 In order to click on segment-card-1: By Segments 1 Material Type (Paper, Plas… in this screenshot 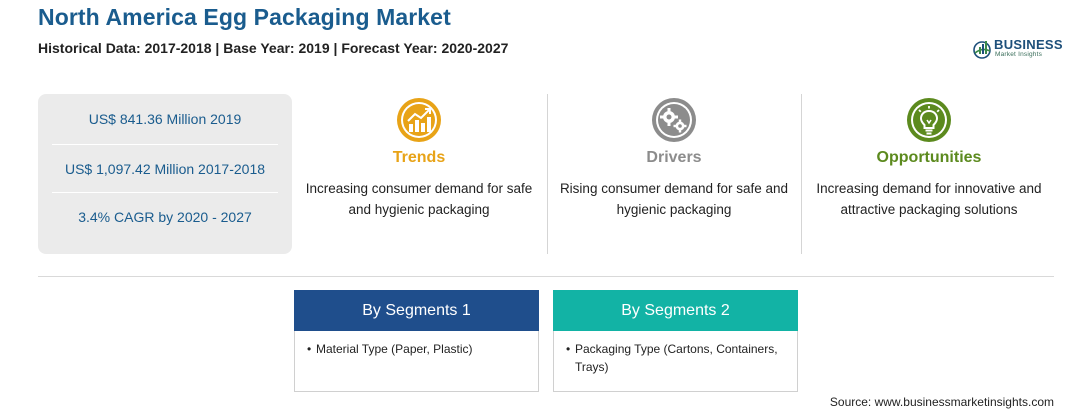, I will do `click(416, 341)`.